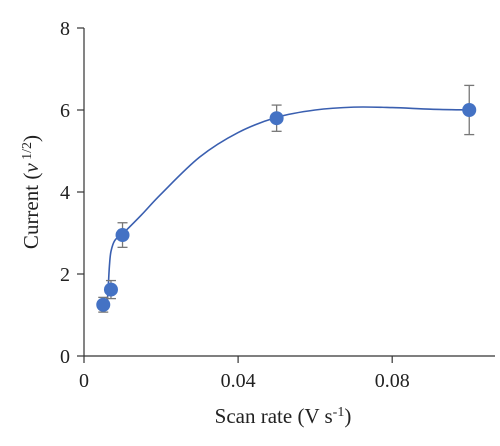  I want to click on x-tick-label-1: 0.04, so click(238, 381).